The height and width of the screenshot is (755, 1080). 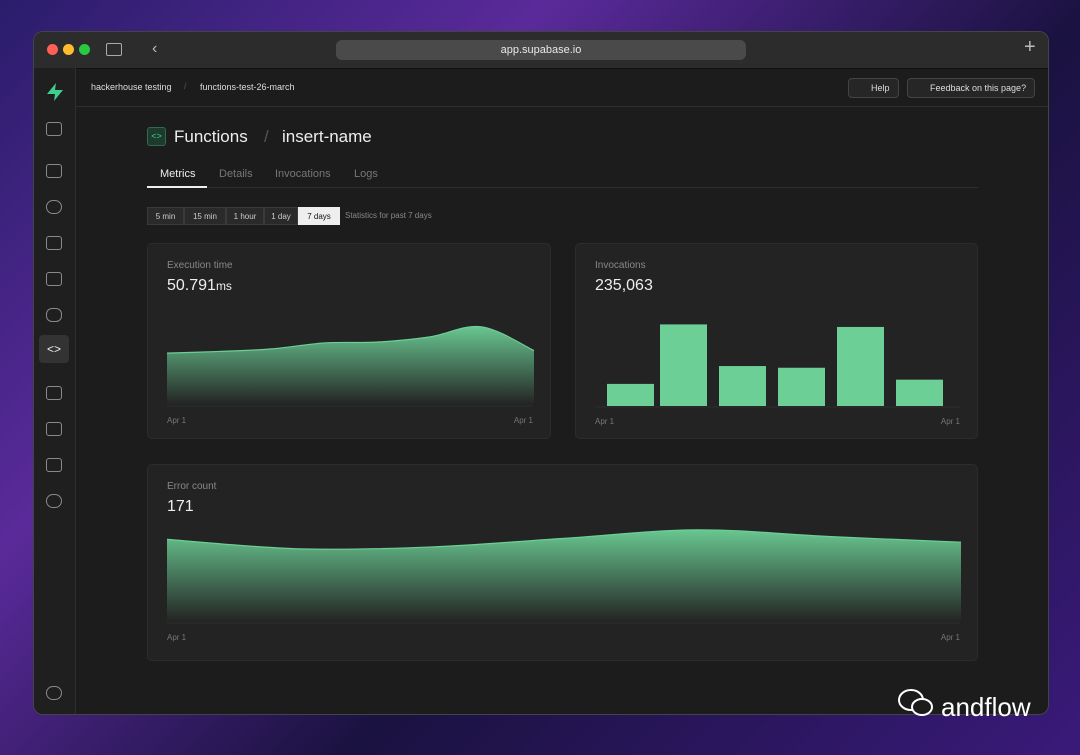 What do you see at coordinates (54, 243) in the screenshot?
I see `storage-icon` at bounding box center [54, 243].